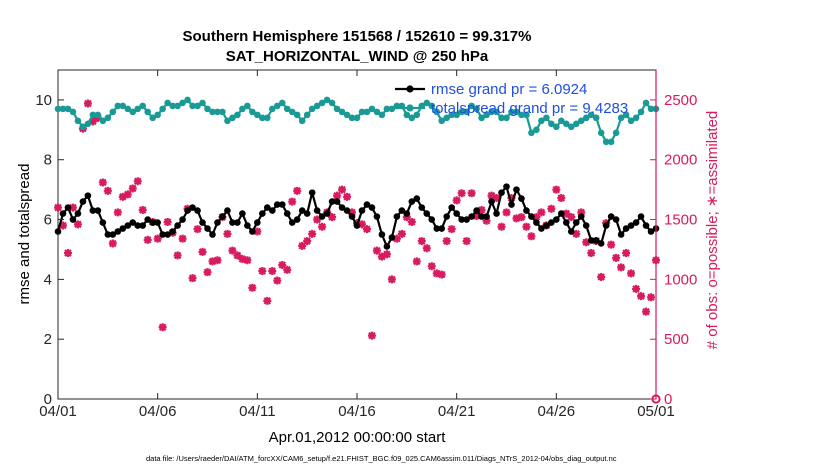  I want to click on y-tick-label: 2, so click(48, 339).